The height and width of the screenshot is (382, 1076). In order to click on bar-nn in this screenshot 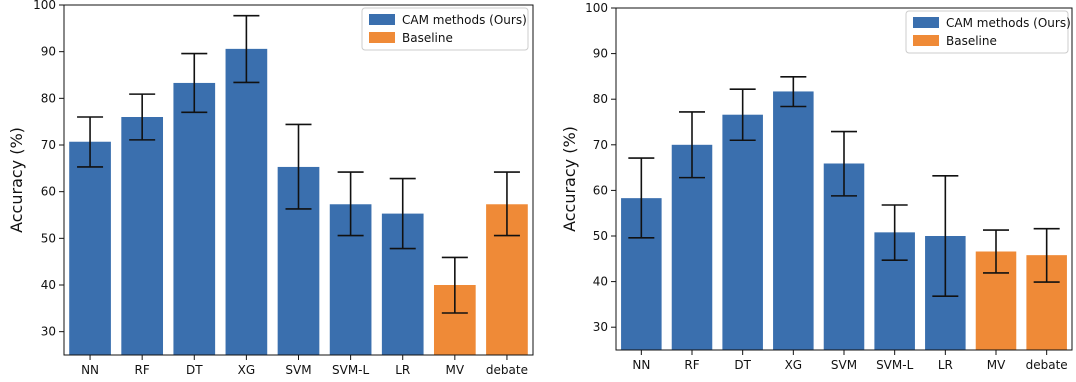, I will do `click(90, 248)`.